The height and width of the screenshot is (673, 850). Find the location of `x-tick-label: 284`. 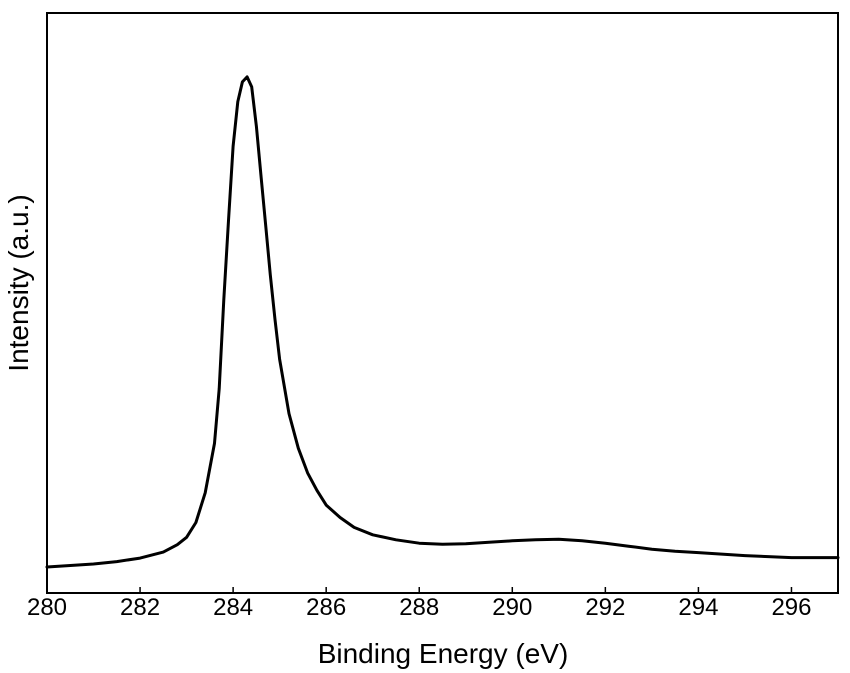

x-tick-label: 284 is located at coordinates (233, 607).